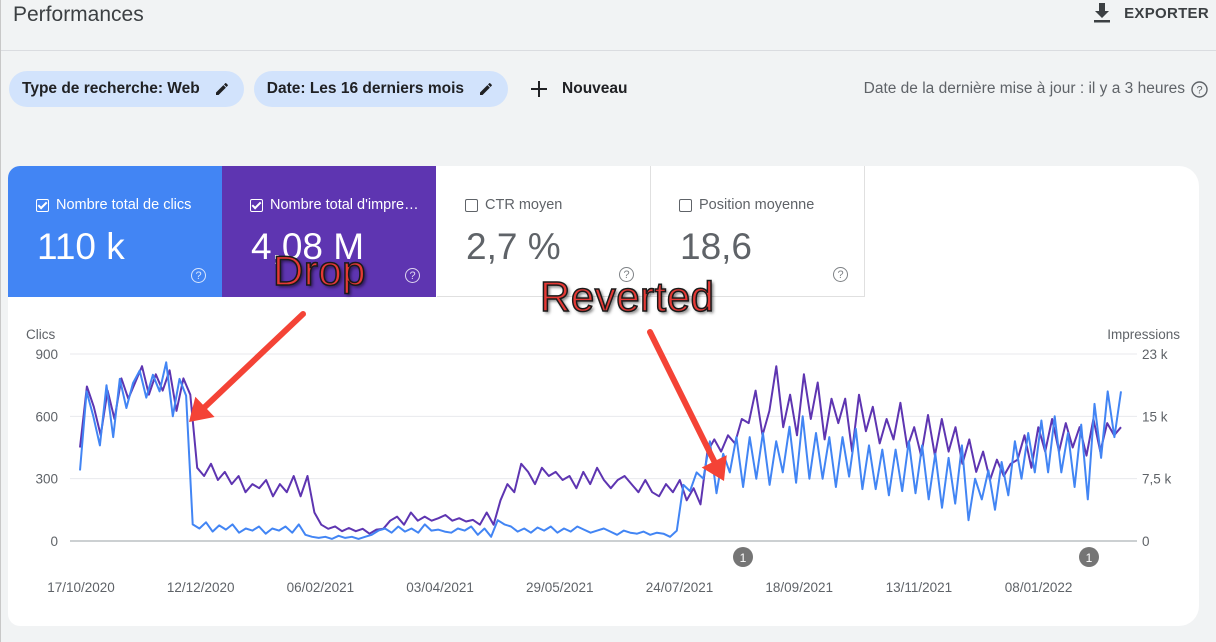 The width and height of the screenshot is (1216, 642). I want to click on top-bar: Performances EXPORTER, so click(608, 25).